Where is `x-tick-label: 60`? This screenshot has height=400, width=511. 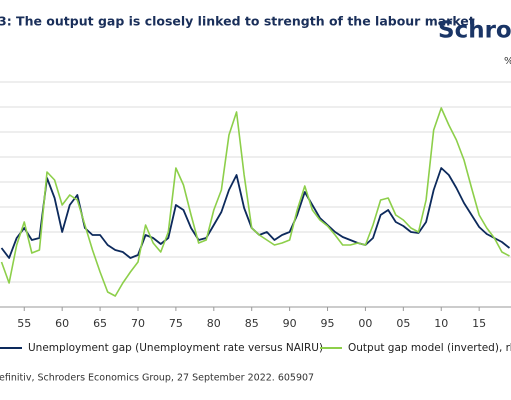 x-tick-label: 60 is located at coordinates (62, 323).